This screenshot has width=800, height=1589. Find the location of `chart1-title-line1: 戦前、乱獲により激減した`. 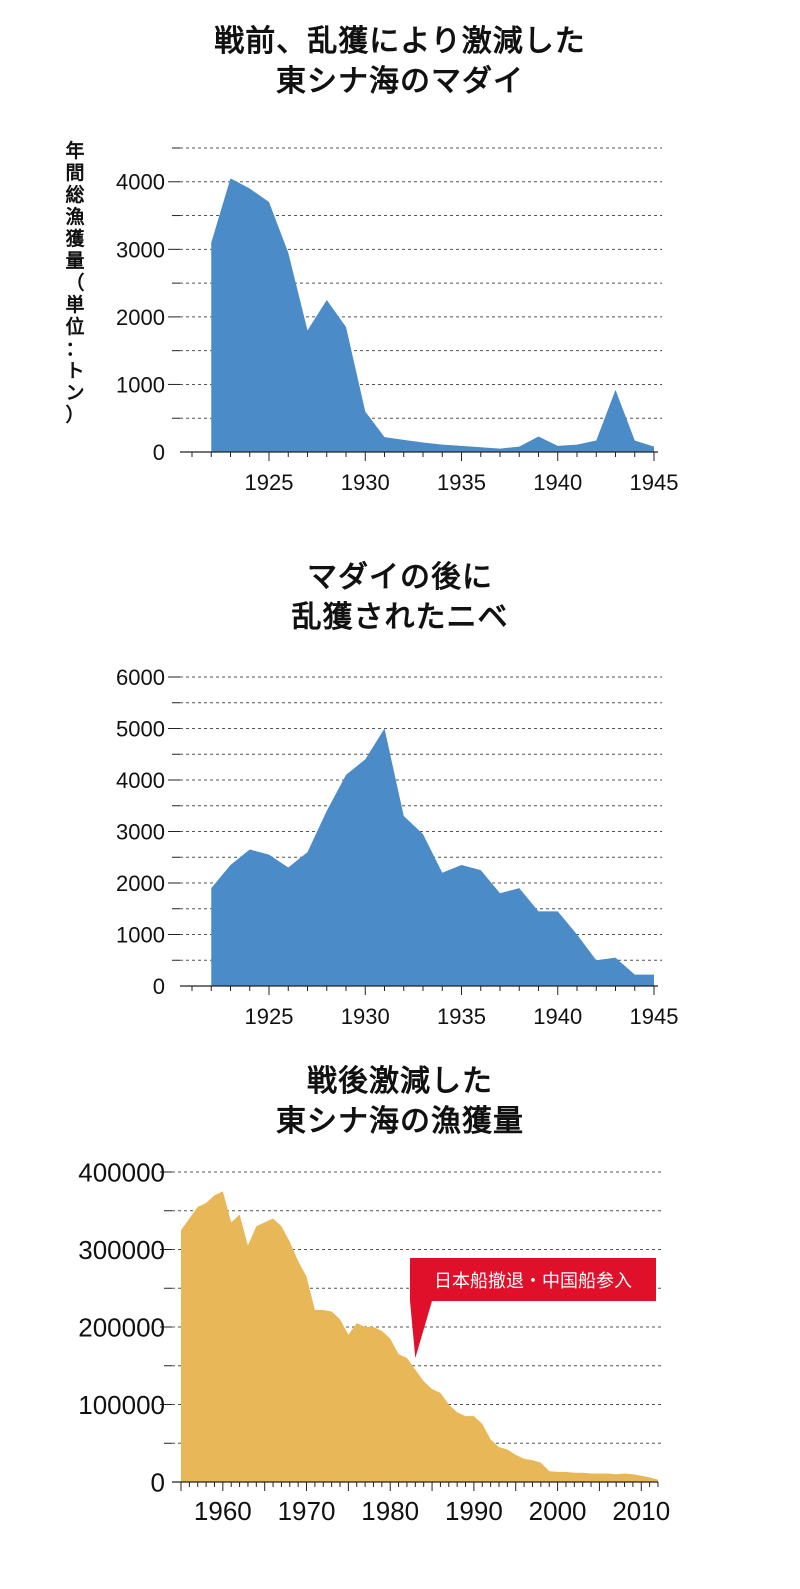

chart1-title-line1: 戦前、乱獲により激減した is located at coordinates (400, 41).